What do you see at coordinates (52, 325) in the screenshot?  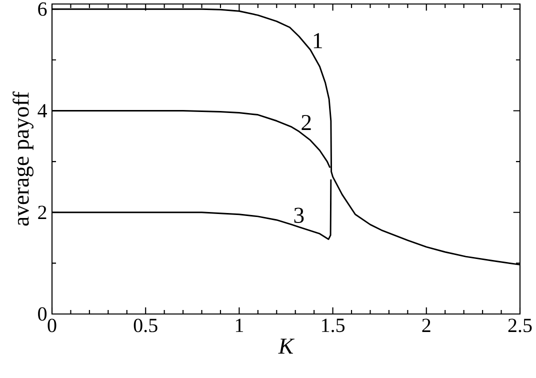 I see `x-tick-label: 0` at bounding box center [52, 325].